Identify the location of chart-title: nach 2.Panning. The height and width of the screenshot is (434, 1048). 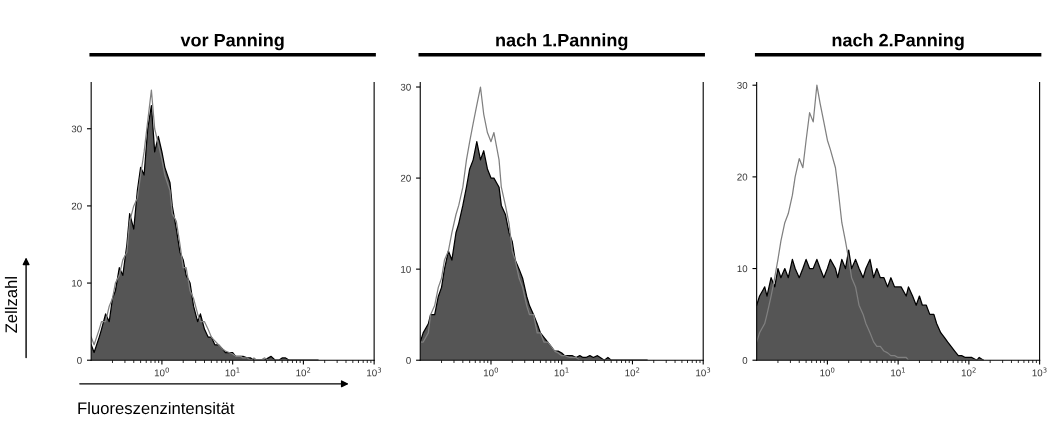
(898, 42).